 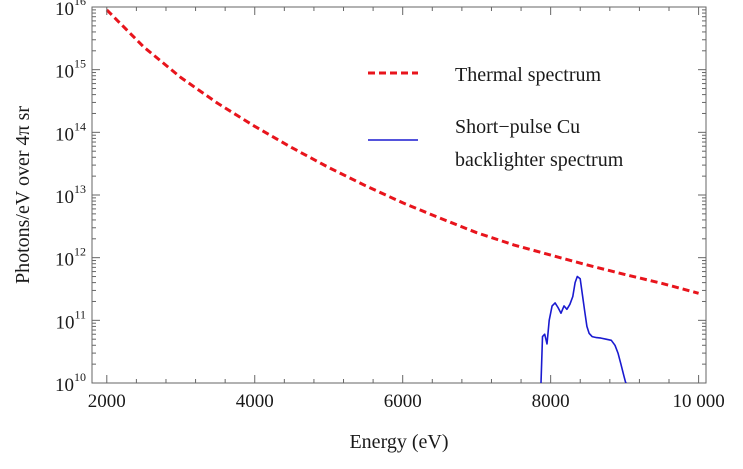 I want to click on y-tick-label: 1014, so click(x=70, y=132).